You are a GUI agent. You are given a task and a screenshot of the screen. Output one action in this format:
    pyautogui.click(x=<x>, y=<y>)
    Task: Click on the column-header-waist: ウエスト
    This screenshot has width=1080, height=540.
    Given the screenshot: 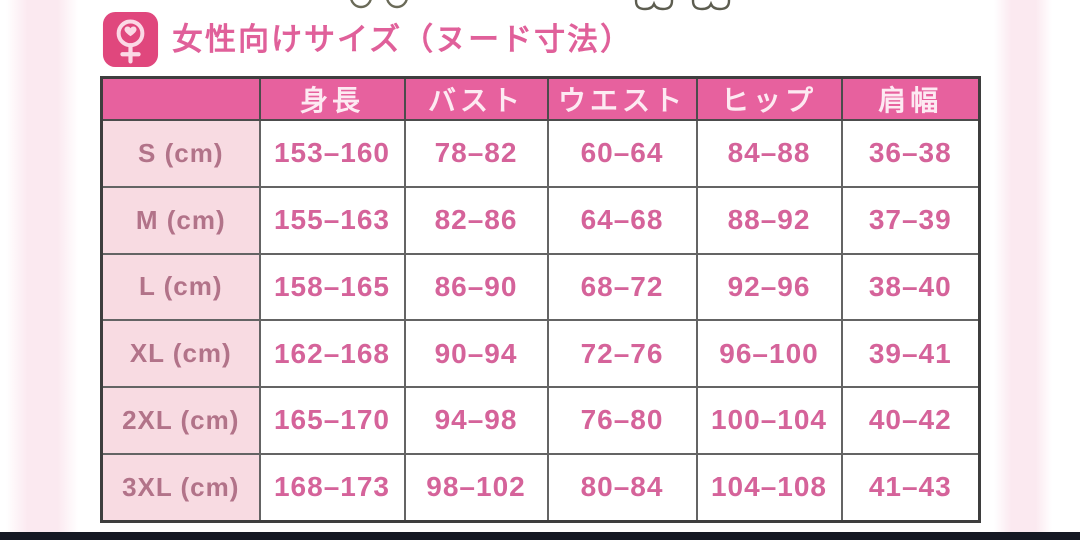 What is the action you would take?
    pyautogui.click(x=622, y=98)
    